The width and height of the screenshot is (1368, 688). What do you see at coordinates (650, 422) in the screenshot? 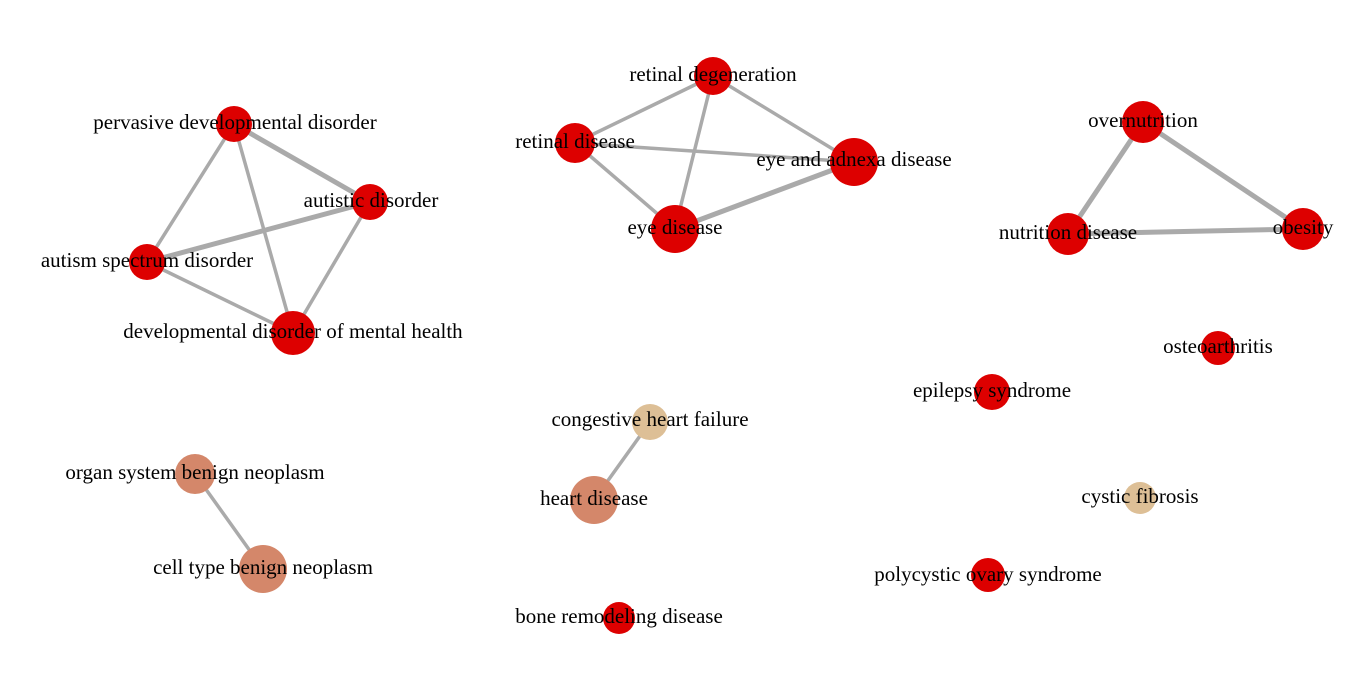
I see `node-chf` at bounding box center [650, 422].